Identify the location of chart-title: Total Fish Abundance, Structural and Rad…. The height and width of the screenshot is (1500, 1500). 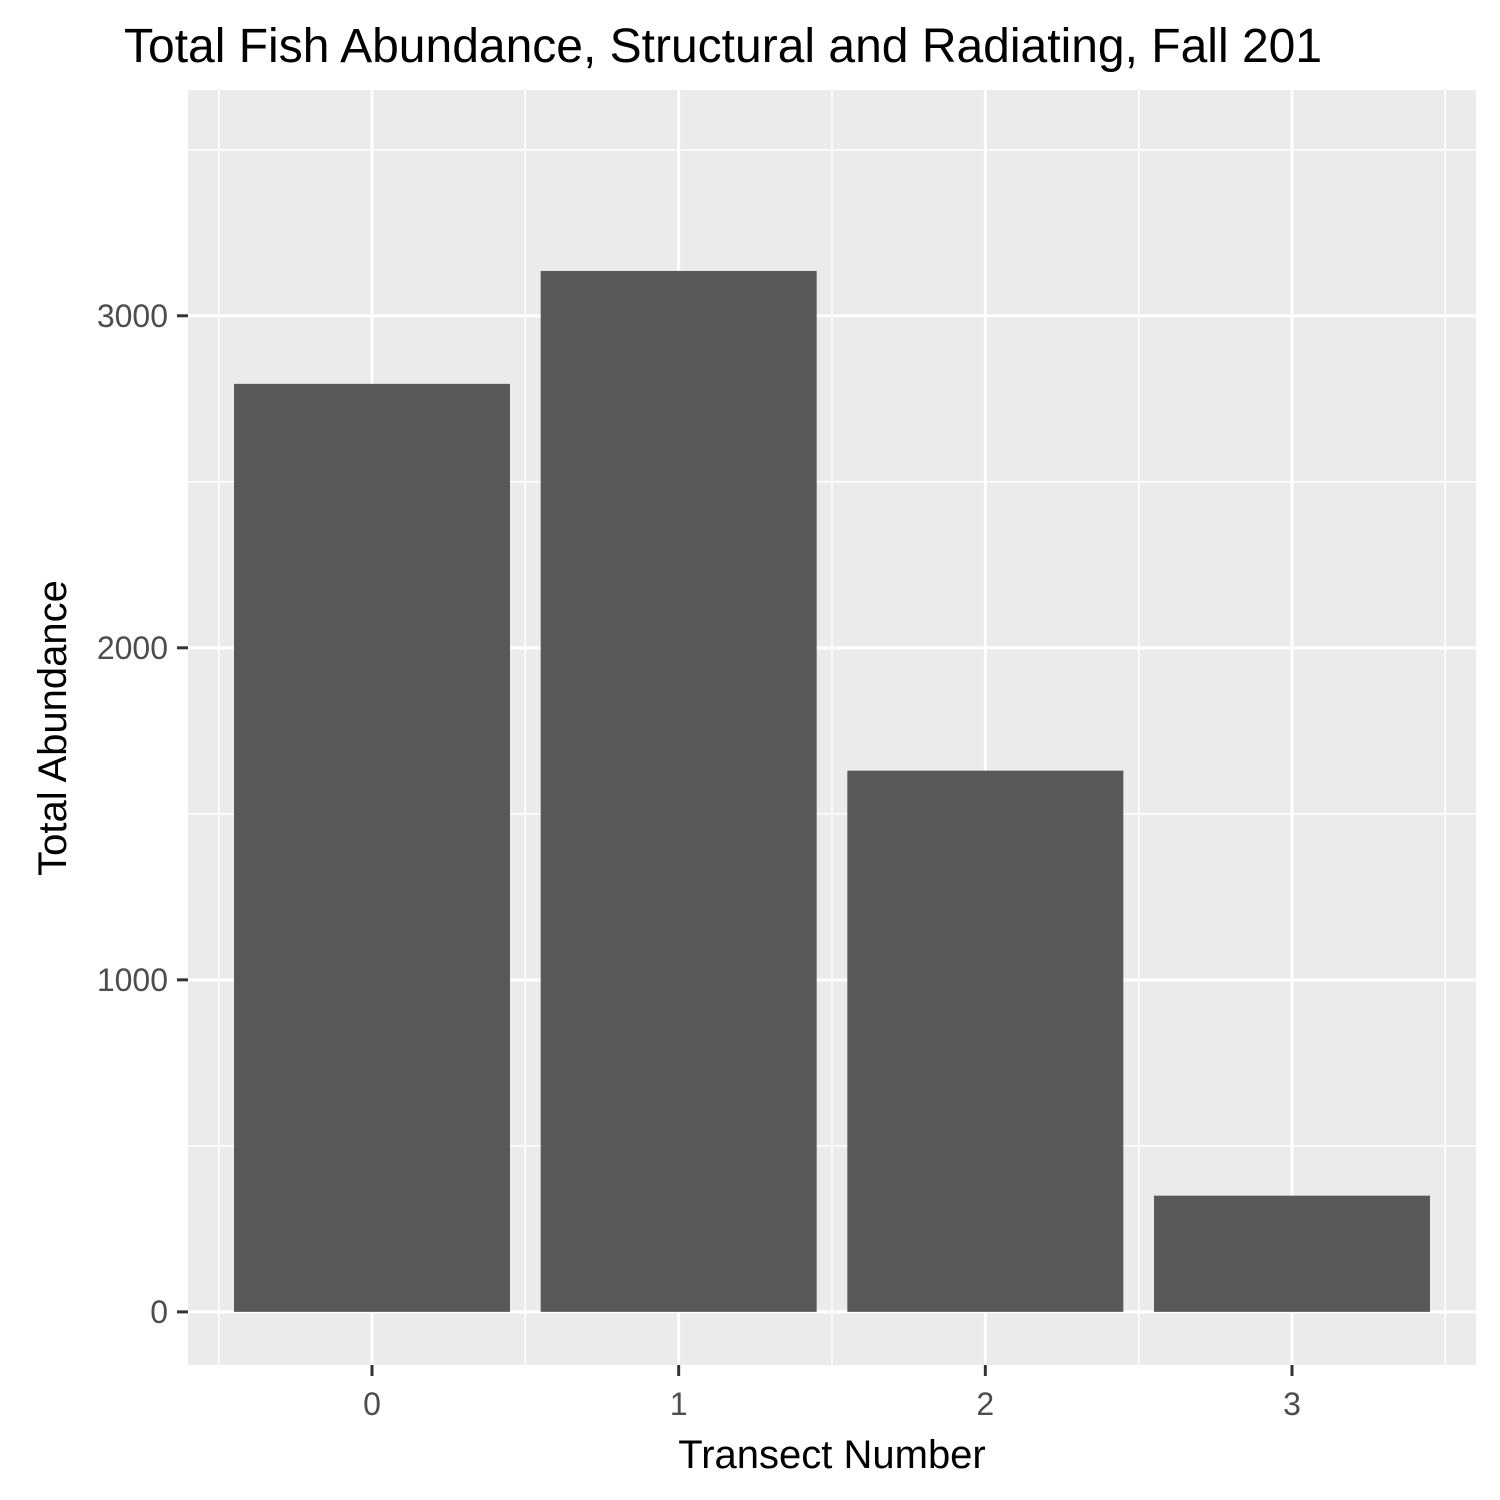
(723, 46).